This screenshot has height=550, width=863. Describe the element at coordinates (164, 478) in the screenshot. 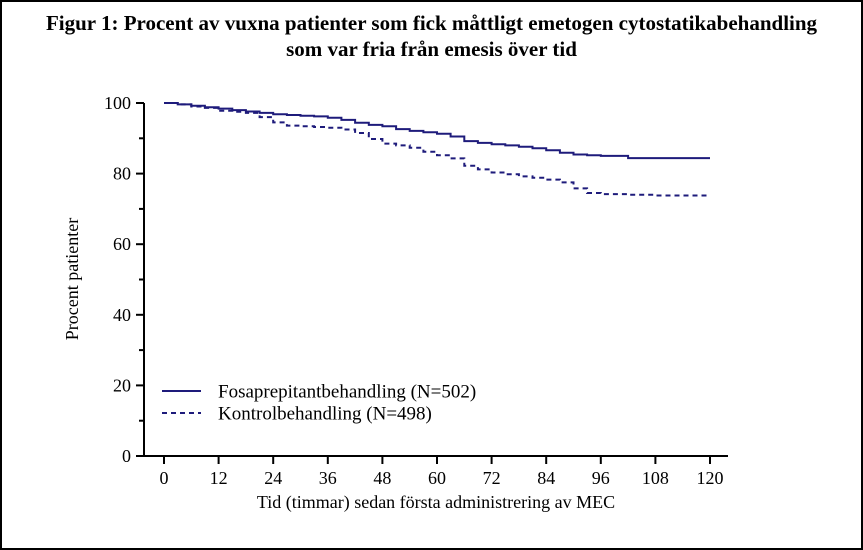

I see `x-tick-label: 0` at that location.